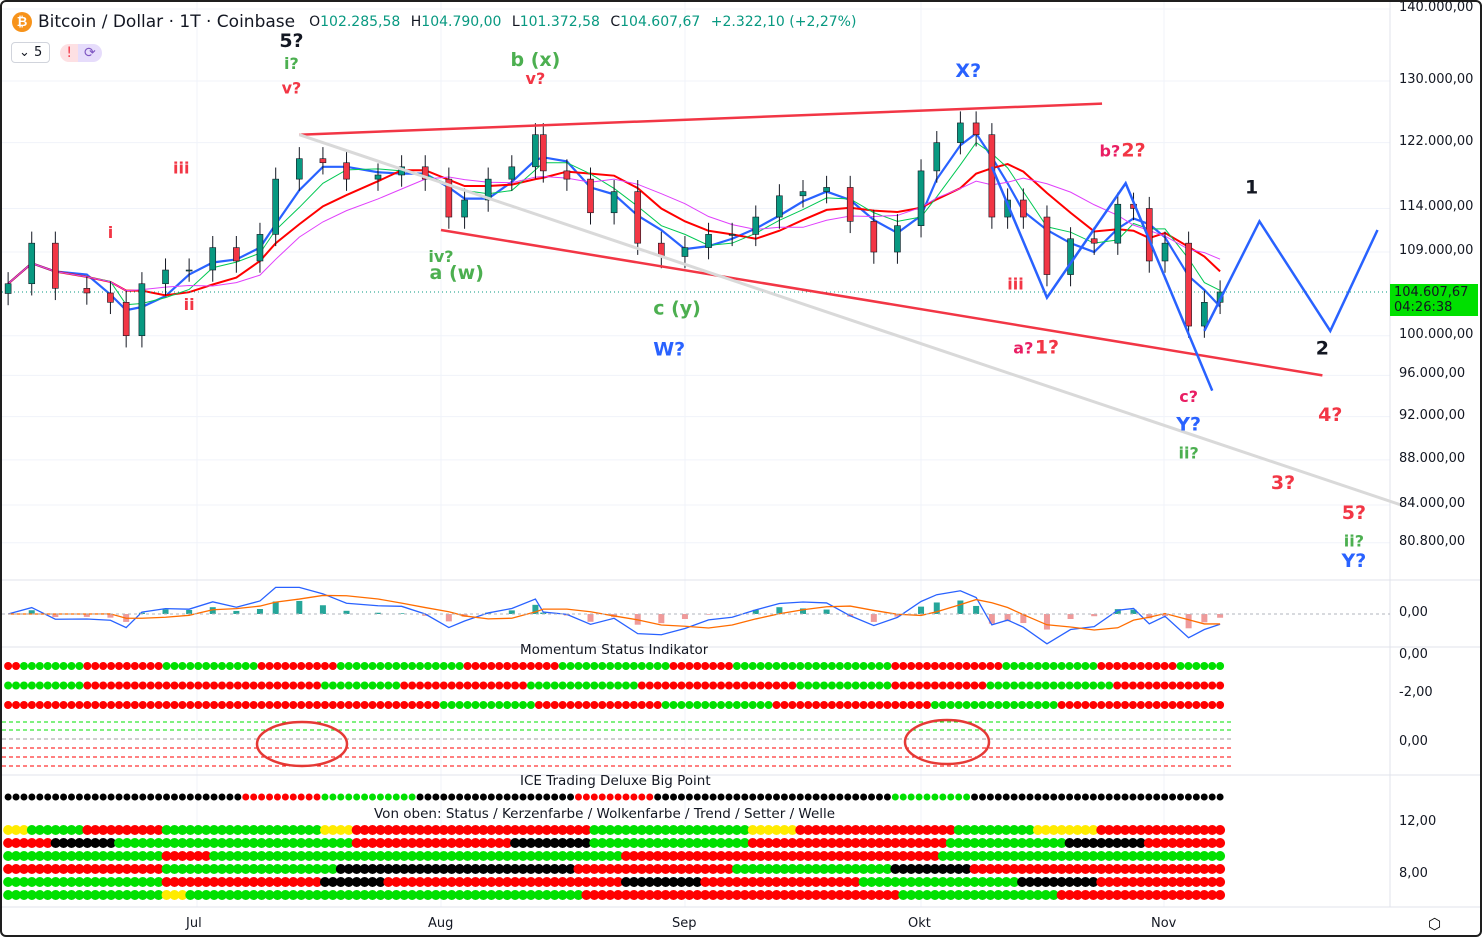 The width and height of the screenshot is (1482, 937). What do you see at coordinates (31, 52) in the screenshot?
I see `collapse-indicators-button: ⌄ 5` at bounding box center [31, 52].